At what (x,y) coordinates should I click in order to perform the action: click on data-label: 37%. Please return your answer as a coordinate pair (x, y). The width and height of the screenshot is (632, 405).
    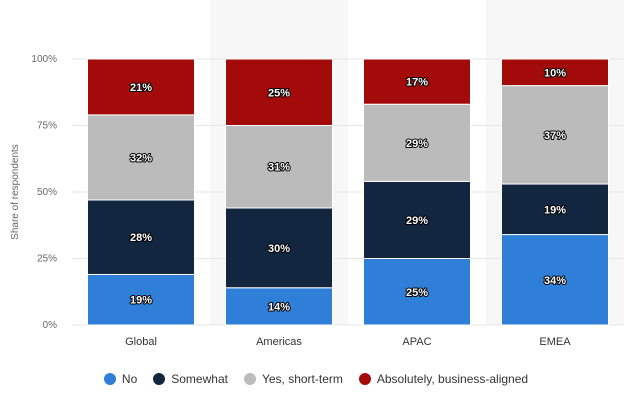
    Looking at the image, I should click on (555, 136).